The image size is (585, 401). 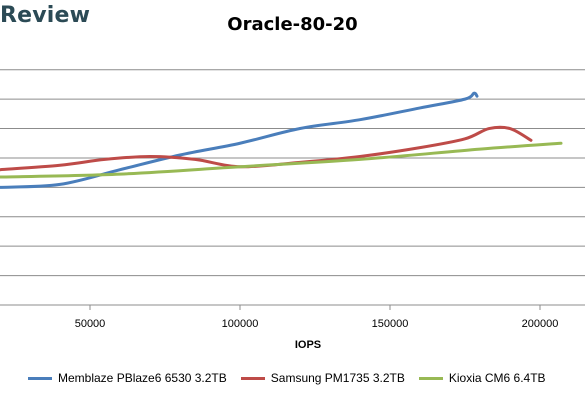 I want to click on tick-labels: 50000 100000 150000 200000, so click(x=317, y=324).